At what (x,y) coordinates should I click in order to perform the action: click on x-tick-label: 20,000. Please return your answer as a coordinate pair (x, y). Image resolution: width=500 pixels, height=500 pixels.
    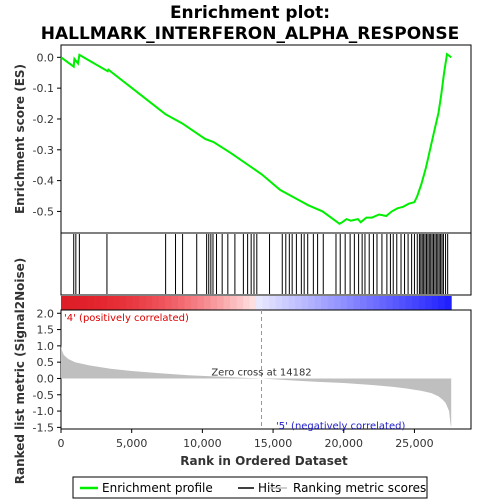
    Looking at the image, I should click on (344, 443).